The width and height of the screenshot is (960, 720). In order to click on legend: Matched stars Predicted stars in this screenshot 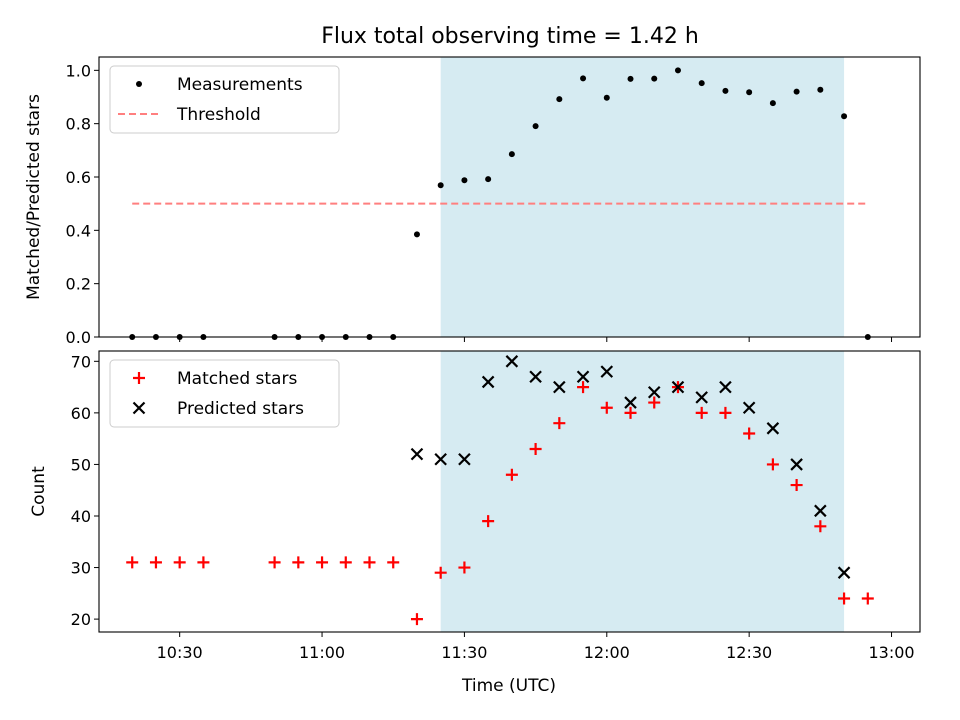, I will do `click(224, 393)`.